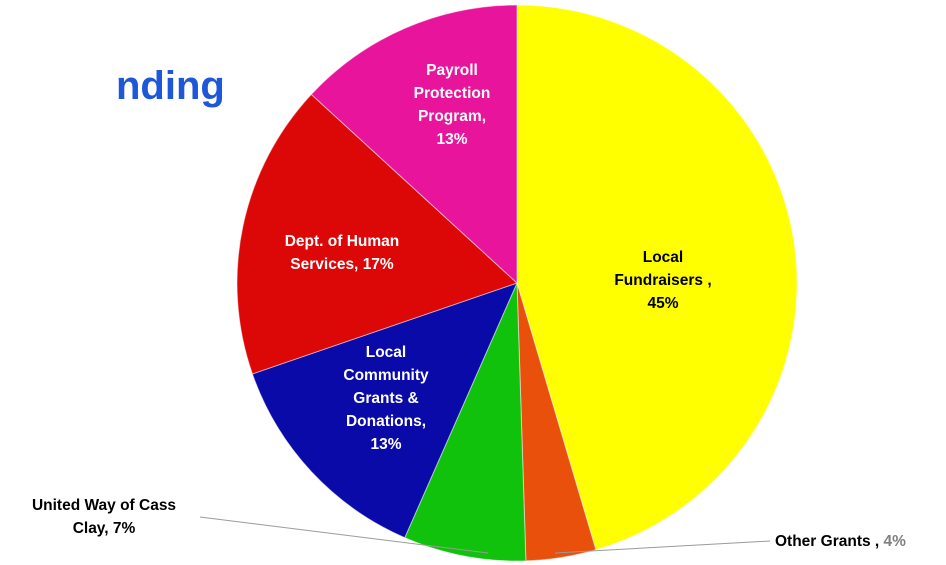  What do you see at coordinates (840, 541) in the screenshot?
I see `slice-label: Other Grants , 4%` at bounding box center [840, 541].